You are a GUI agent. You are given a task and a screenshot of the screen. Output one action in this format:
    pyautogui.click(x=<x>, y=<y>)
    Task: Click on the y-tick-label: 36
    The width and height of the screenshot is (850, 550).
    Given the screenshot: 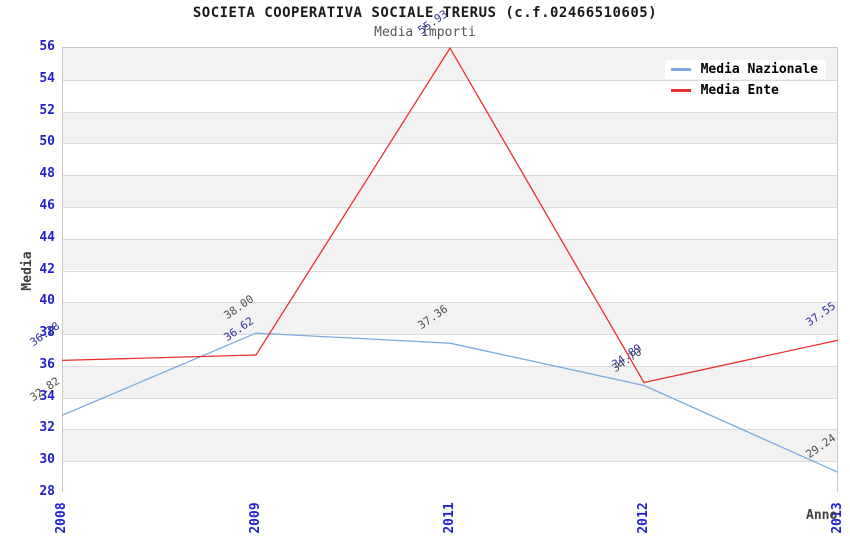 What is the action you would take?
    pyautogui.click(x=47, y=364)
    